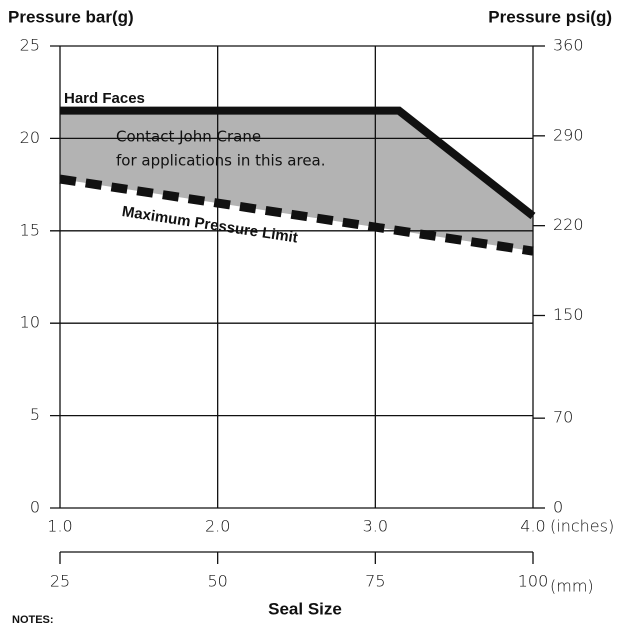 The image size is (620, 624). I want to click on series-label: Hard Faces, so click(104, 98).